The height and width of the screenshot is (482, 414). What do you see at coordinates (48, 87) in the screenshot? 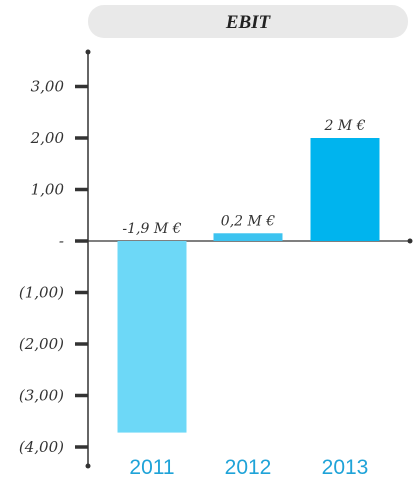
I see `y-tick-label: 3,00` at bounding box center [48, 87].